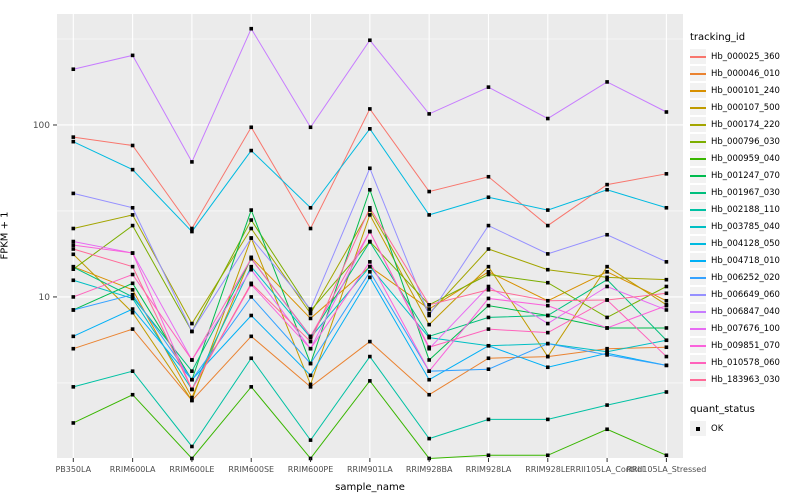  I want to click on x-tick-label: RRIM901LA, so click(370, 469).